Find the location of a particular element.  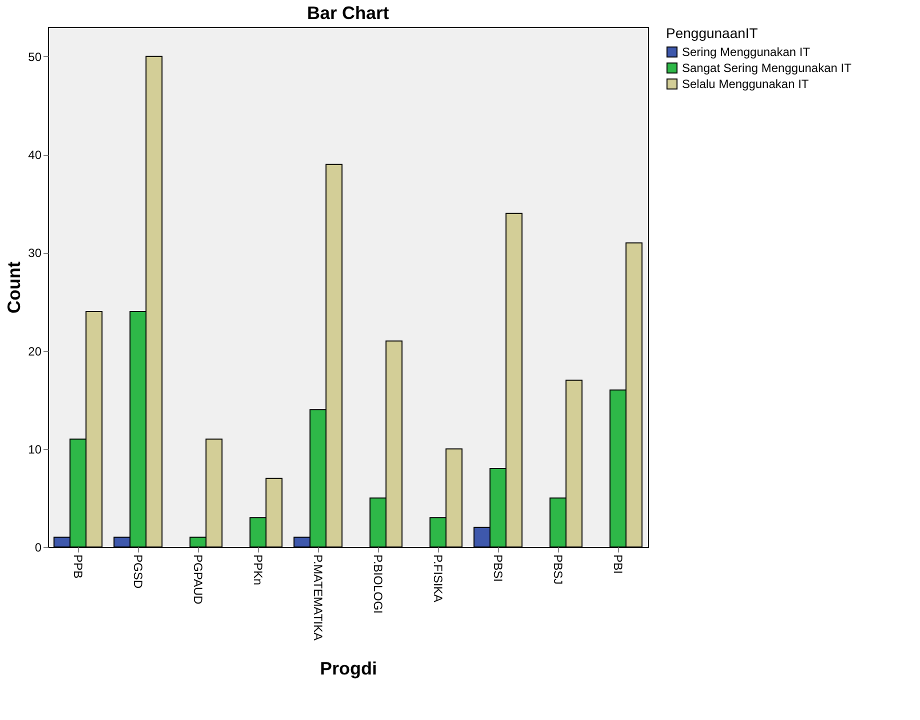

legend-label: Selalu Menggunakan IT is located at coordinates (746, 84).